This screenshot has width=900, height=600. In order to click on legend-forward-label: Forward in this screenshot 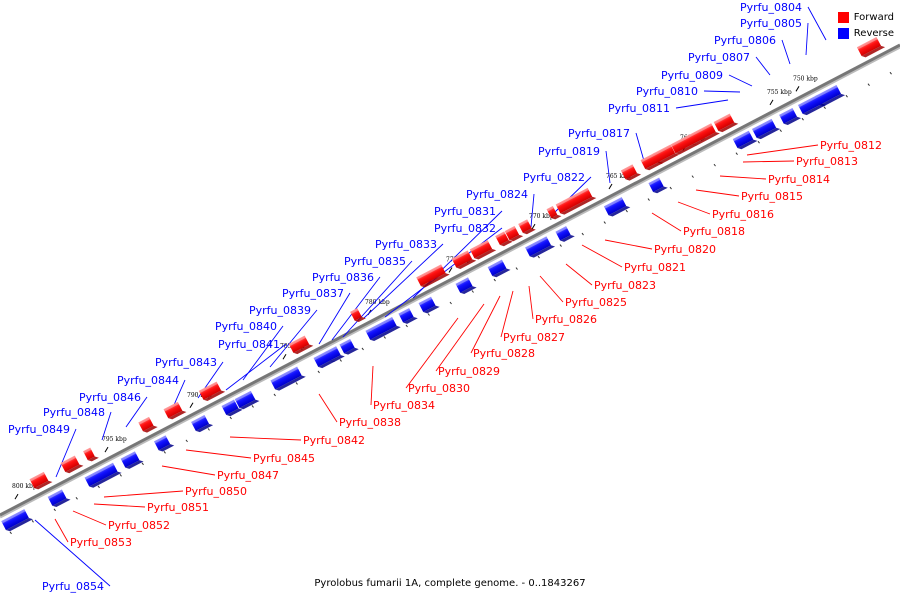, I will do `click(873, 17)`.